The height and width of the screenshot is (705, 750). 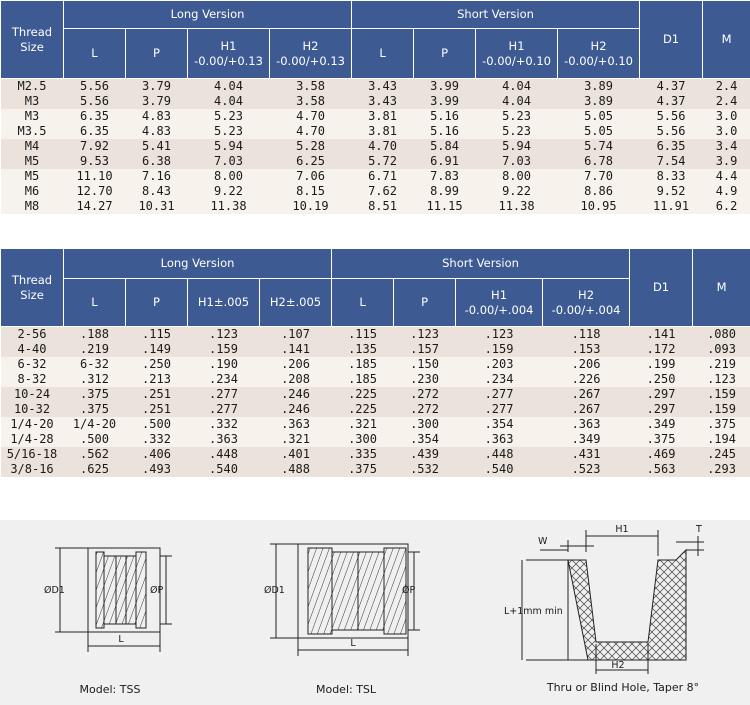 I want to click on thread-size-cell: 8-32, so click(x=32, y=379).